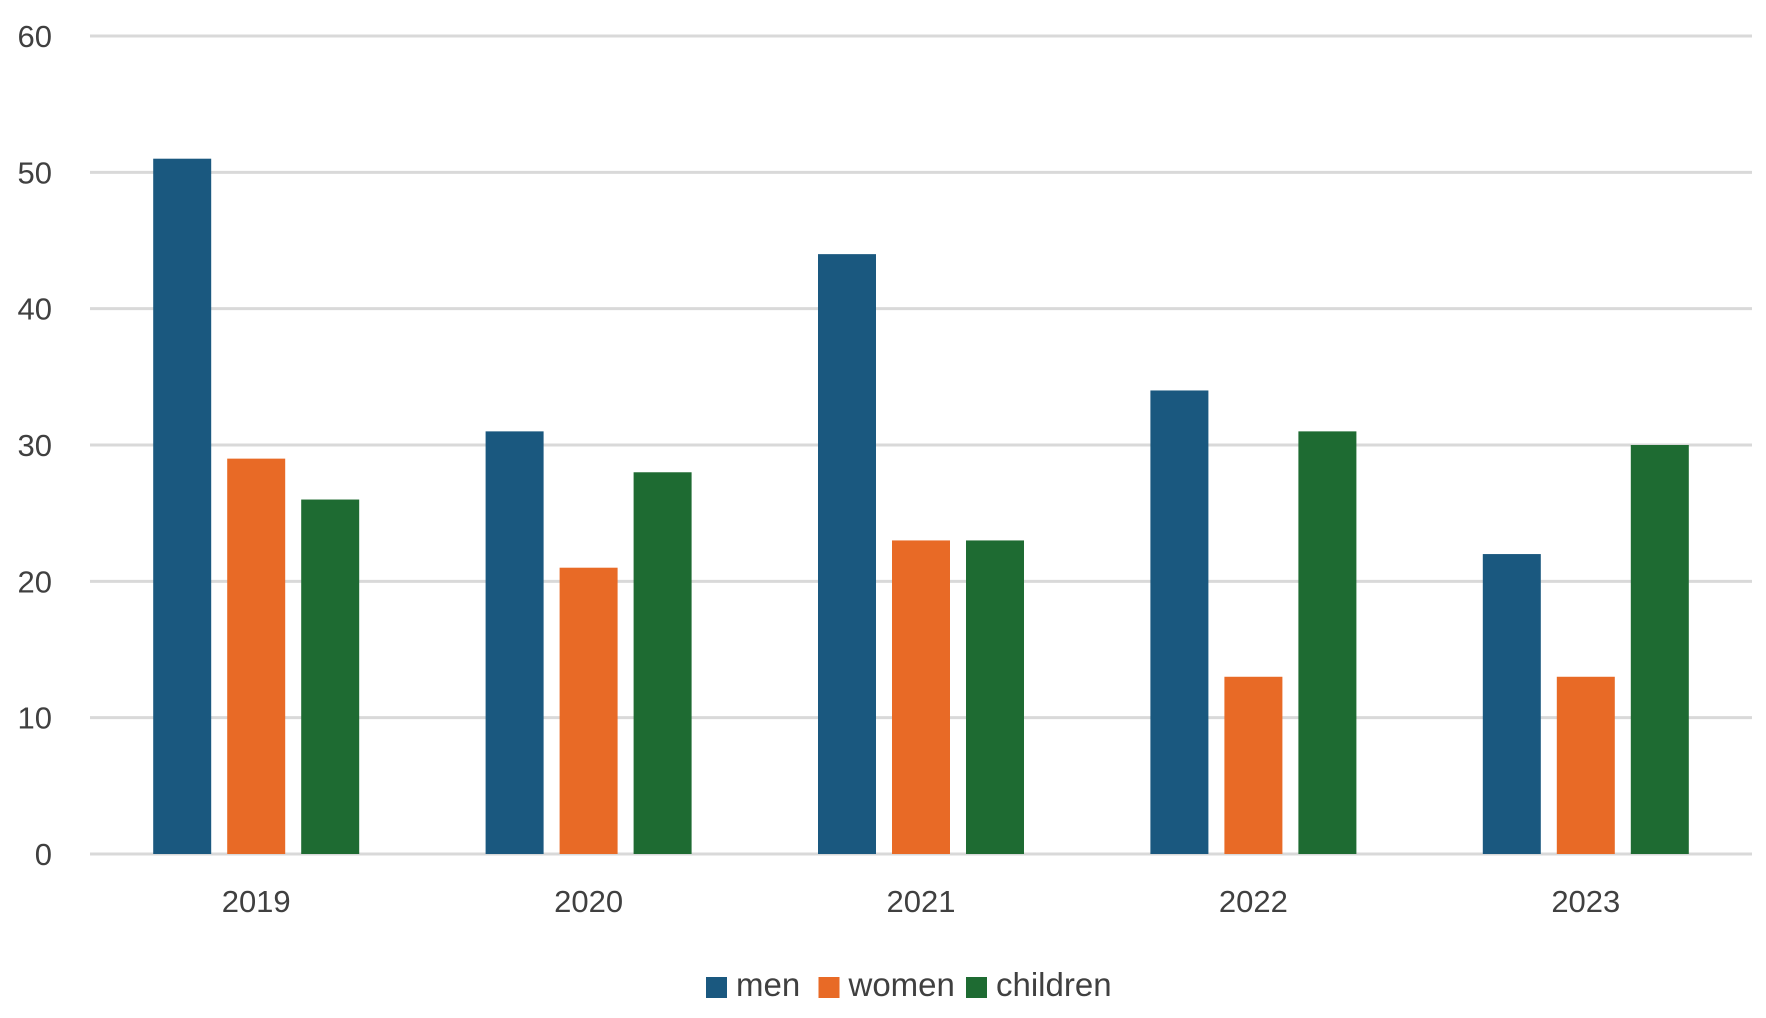 Image resolution: width=1766 pixels, height=1018 pixels. I want to click on x-tick-label: 2019, so click(256, 901).